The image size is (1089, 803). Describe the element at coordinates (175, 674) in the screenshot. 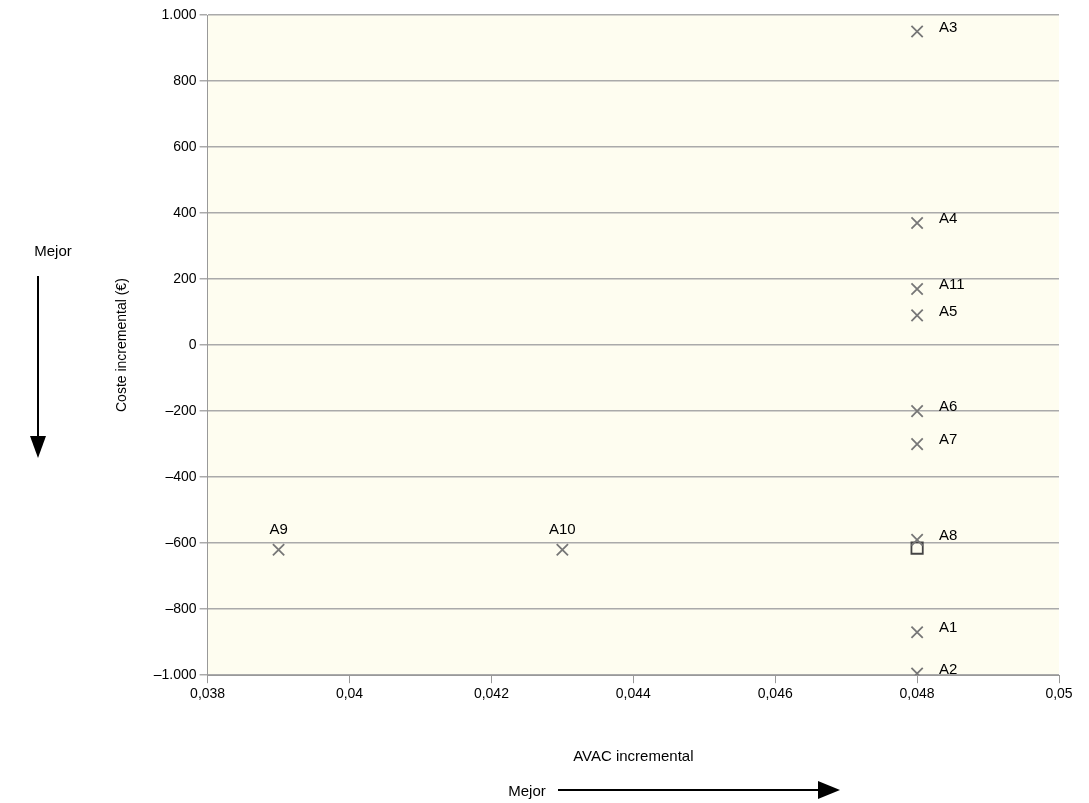

I see `y-tick-label: –1.000` at that location.